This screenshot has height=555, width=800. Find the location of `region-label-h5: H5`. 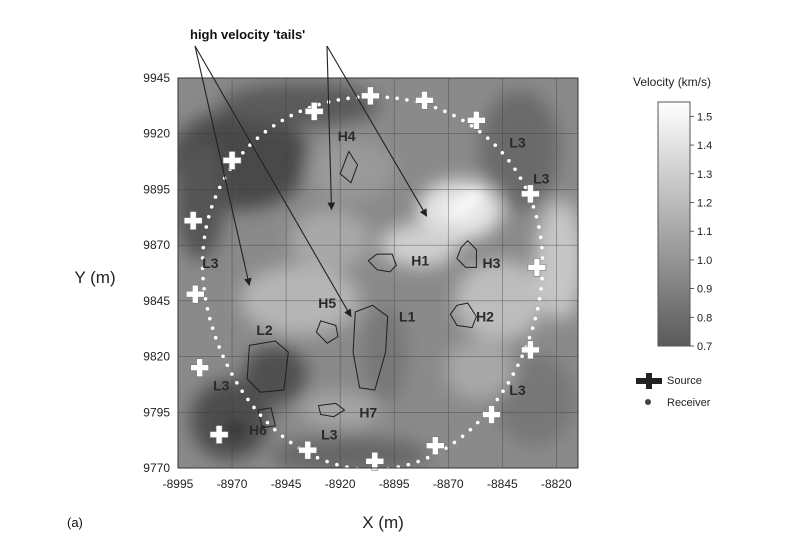

region-label-h5: H5 is located at coordinates (327, 303).